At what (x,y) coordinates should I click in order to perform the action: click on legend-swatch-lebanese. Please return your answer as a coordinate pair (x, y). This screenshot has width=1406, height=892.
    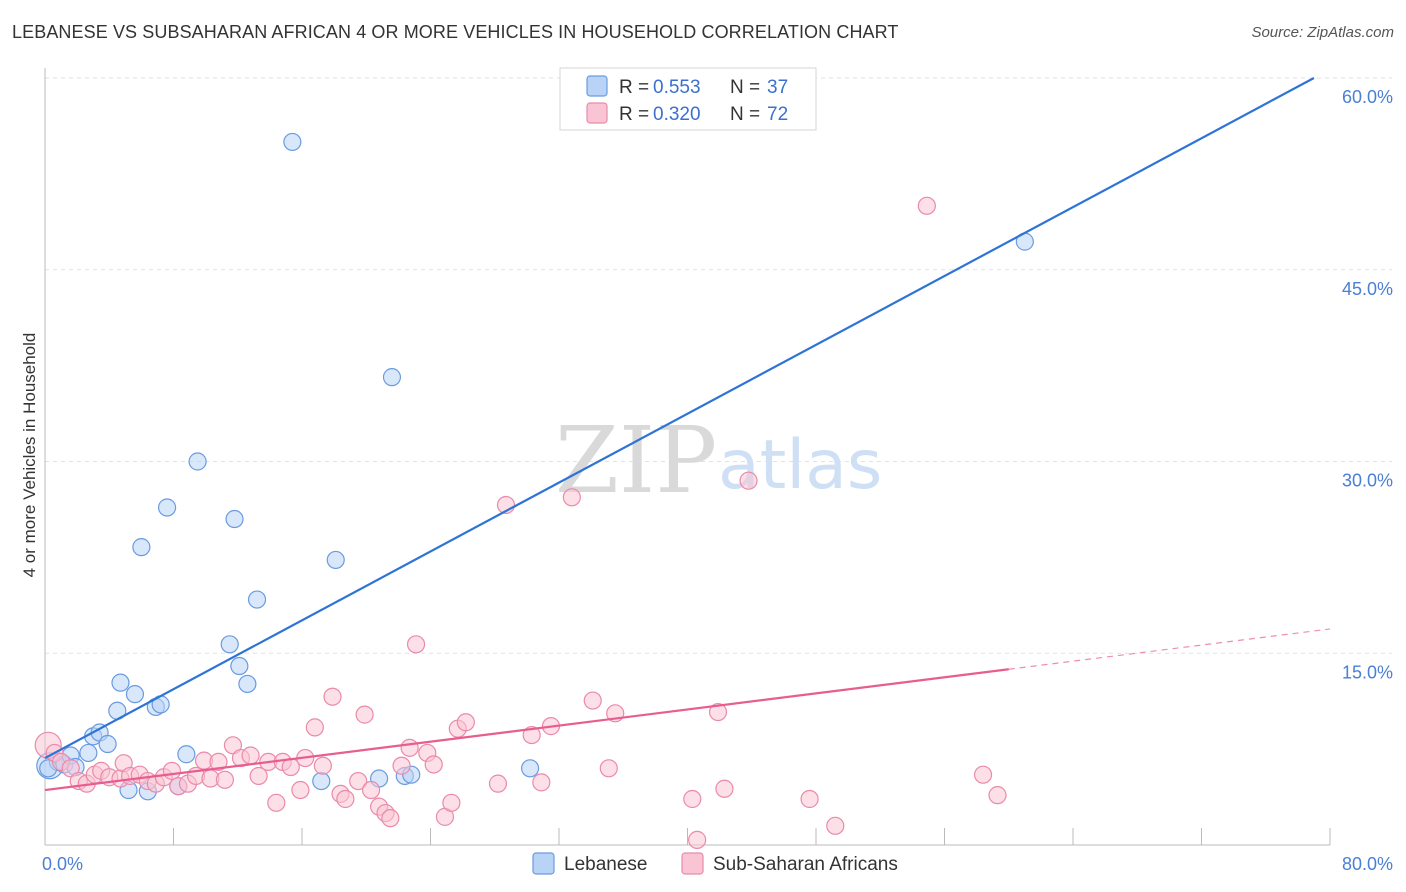
    Looking at the image, I should click on (597, 86).